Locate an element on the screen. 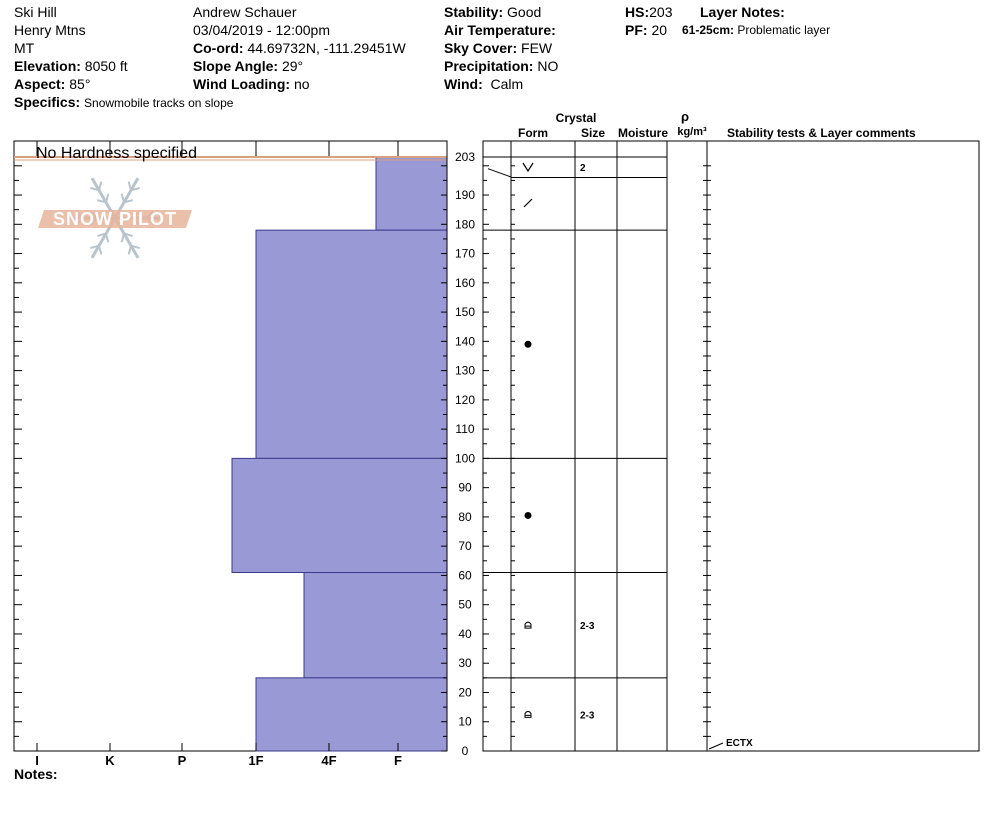 The width and height of the screenshot is (994, 840). logo-banner is located at coordinates (115, 219).